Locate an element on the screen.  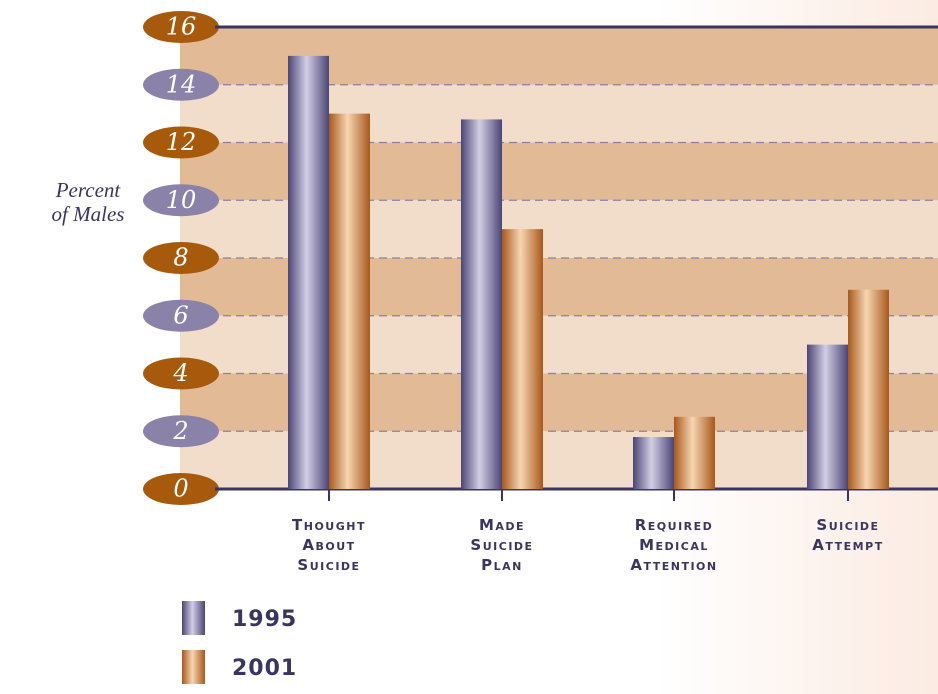
y-tick-label: 14 is located at coordinates (181, 84).